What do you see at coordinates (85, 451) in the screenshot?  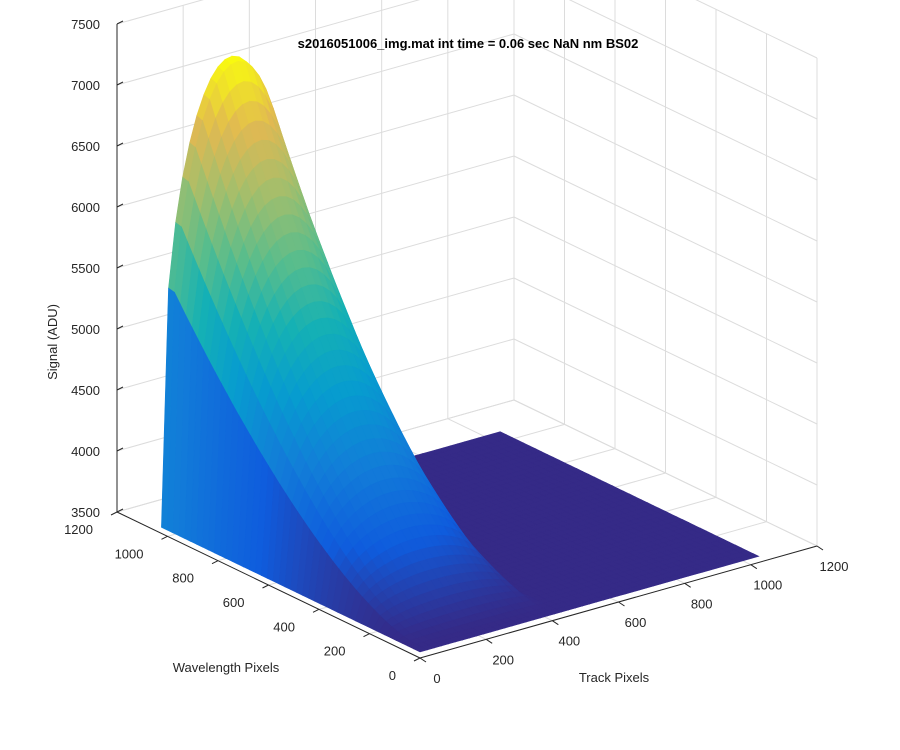 I see `z-tick-label: 4000` at bounding box center [85, 451].